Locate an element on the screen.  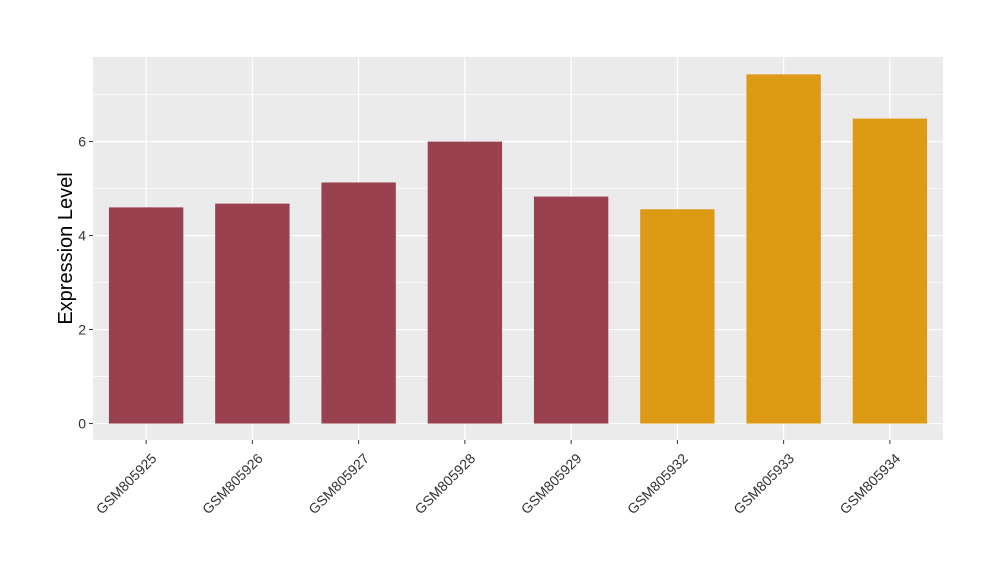
bar-GSM805926 is located at coordinates (252, 313).